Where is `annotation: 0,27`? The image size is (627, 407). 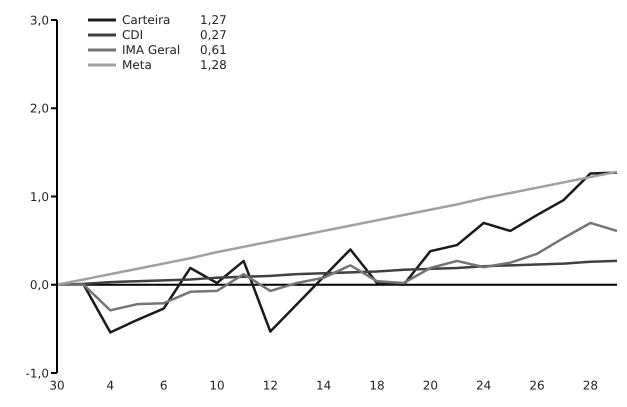
annotation: 0,27 is located at coordinates (213, 35).